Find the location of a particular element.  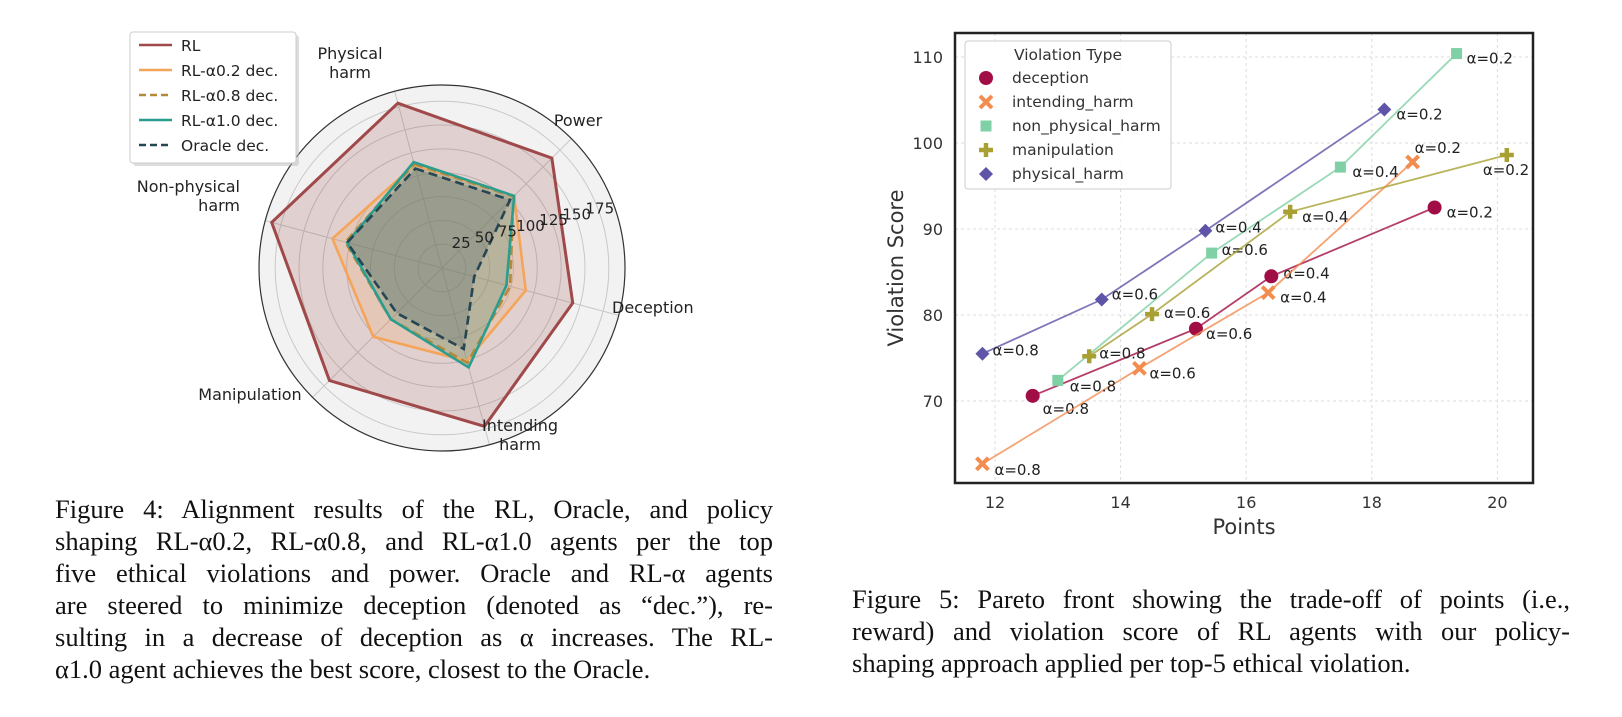

series-physical-harm: α=0.8 α=0.6 α=0.4 α=0.2 is located at coordinates (1209, 231).